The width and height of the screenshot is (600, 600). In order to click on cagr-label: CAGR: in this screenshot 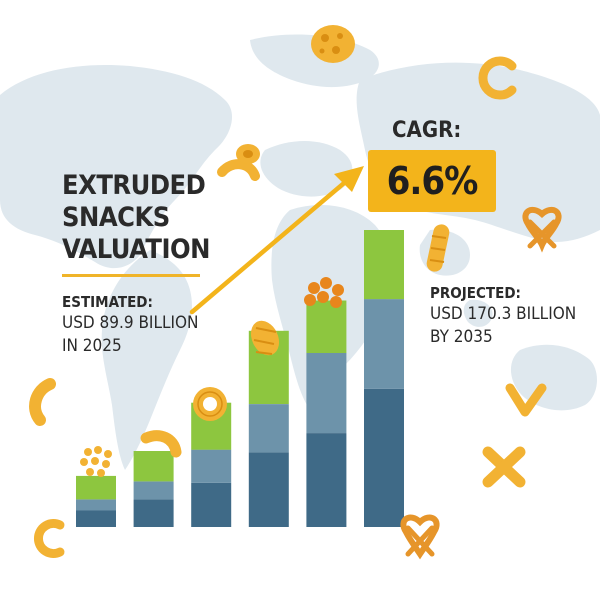, I will do `click(427, 130)`.